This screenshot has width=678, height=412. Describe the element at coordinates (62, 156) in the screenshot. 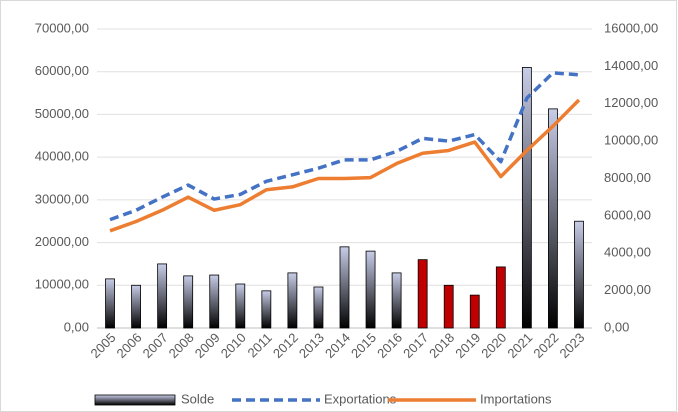

I see `y-tick-label: 40000,00` at that location.